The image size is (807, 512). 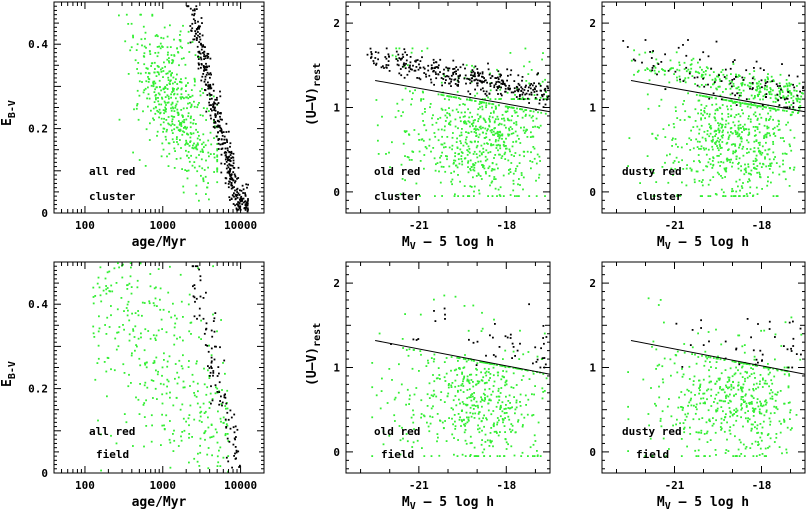 I want to click on x-axis-label: MV – 5 log h, so click(x=703, y=243).